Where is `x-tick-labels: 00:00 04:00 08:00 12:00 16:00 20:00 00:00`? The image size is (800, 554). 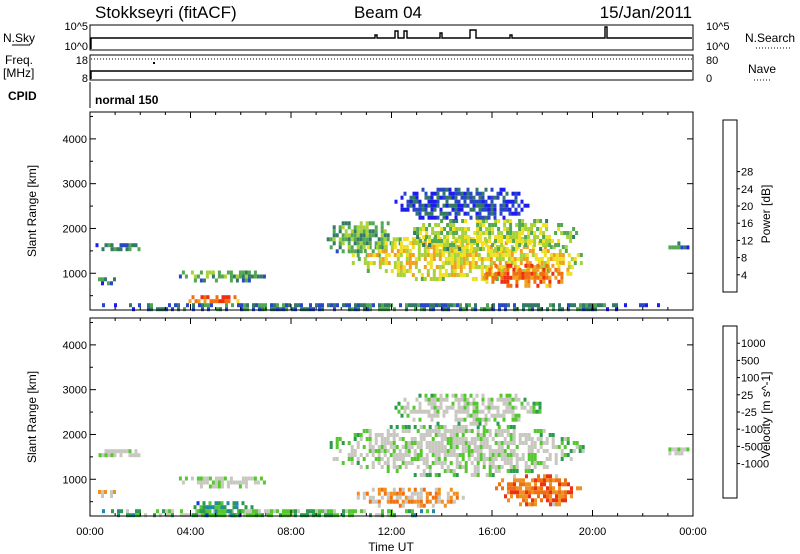 x-tick-labels: 00:00 04:00 08:00 12:00 16:00 20:00 00:00 is located at coordinates (391, 532).